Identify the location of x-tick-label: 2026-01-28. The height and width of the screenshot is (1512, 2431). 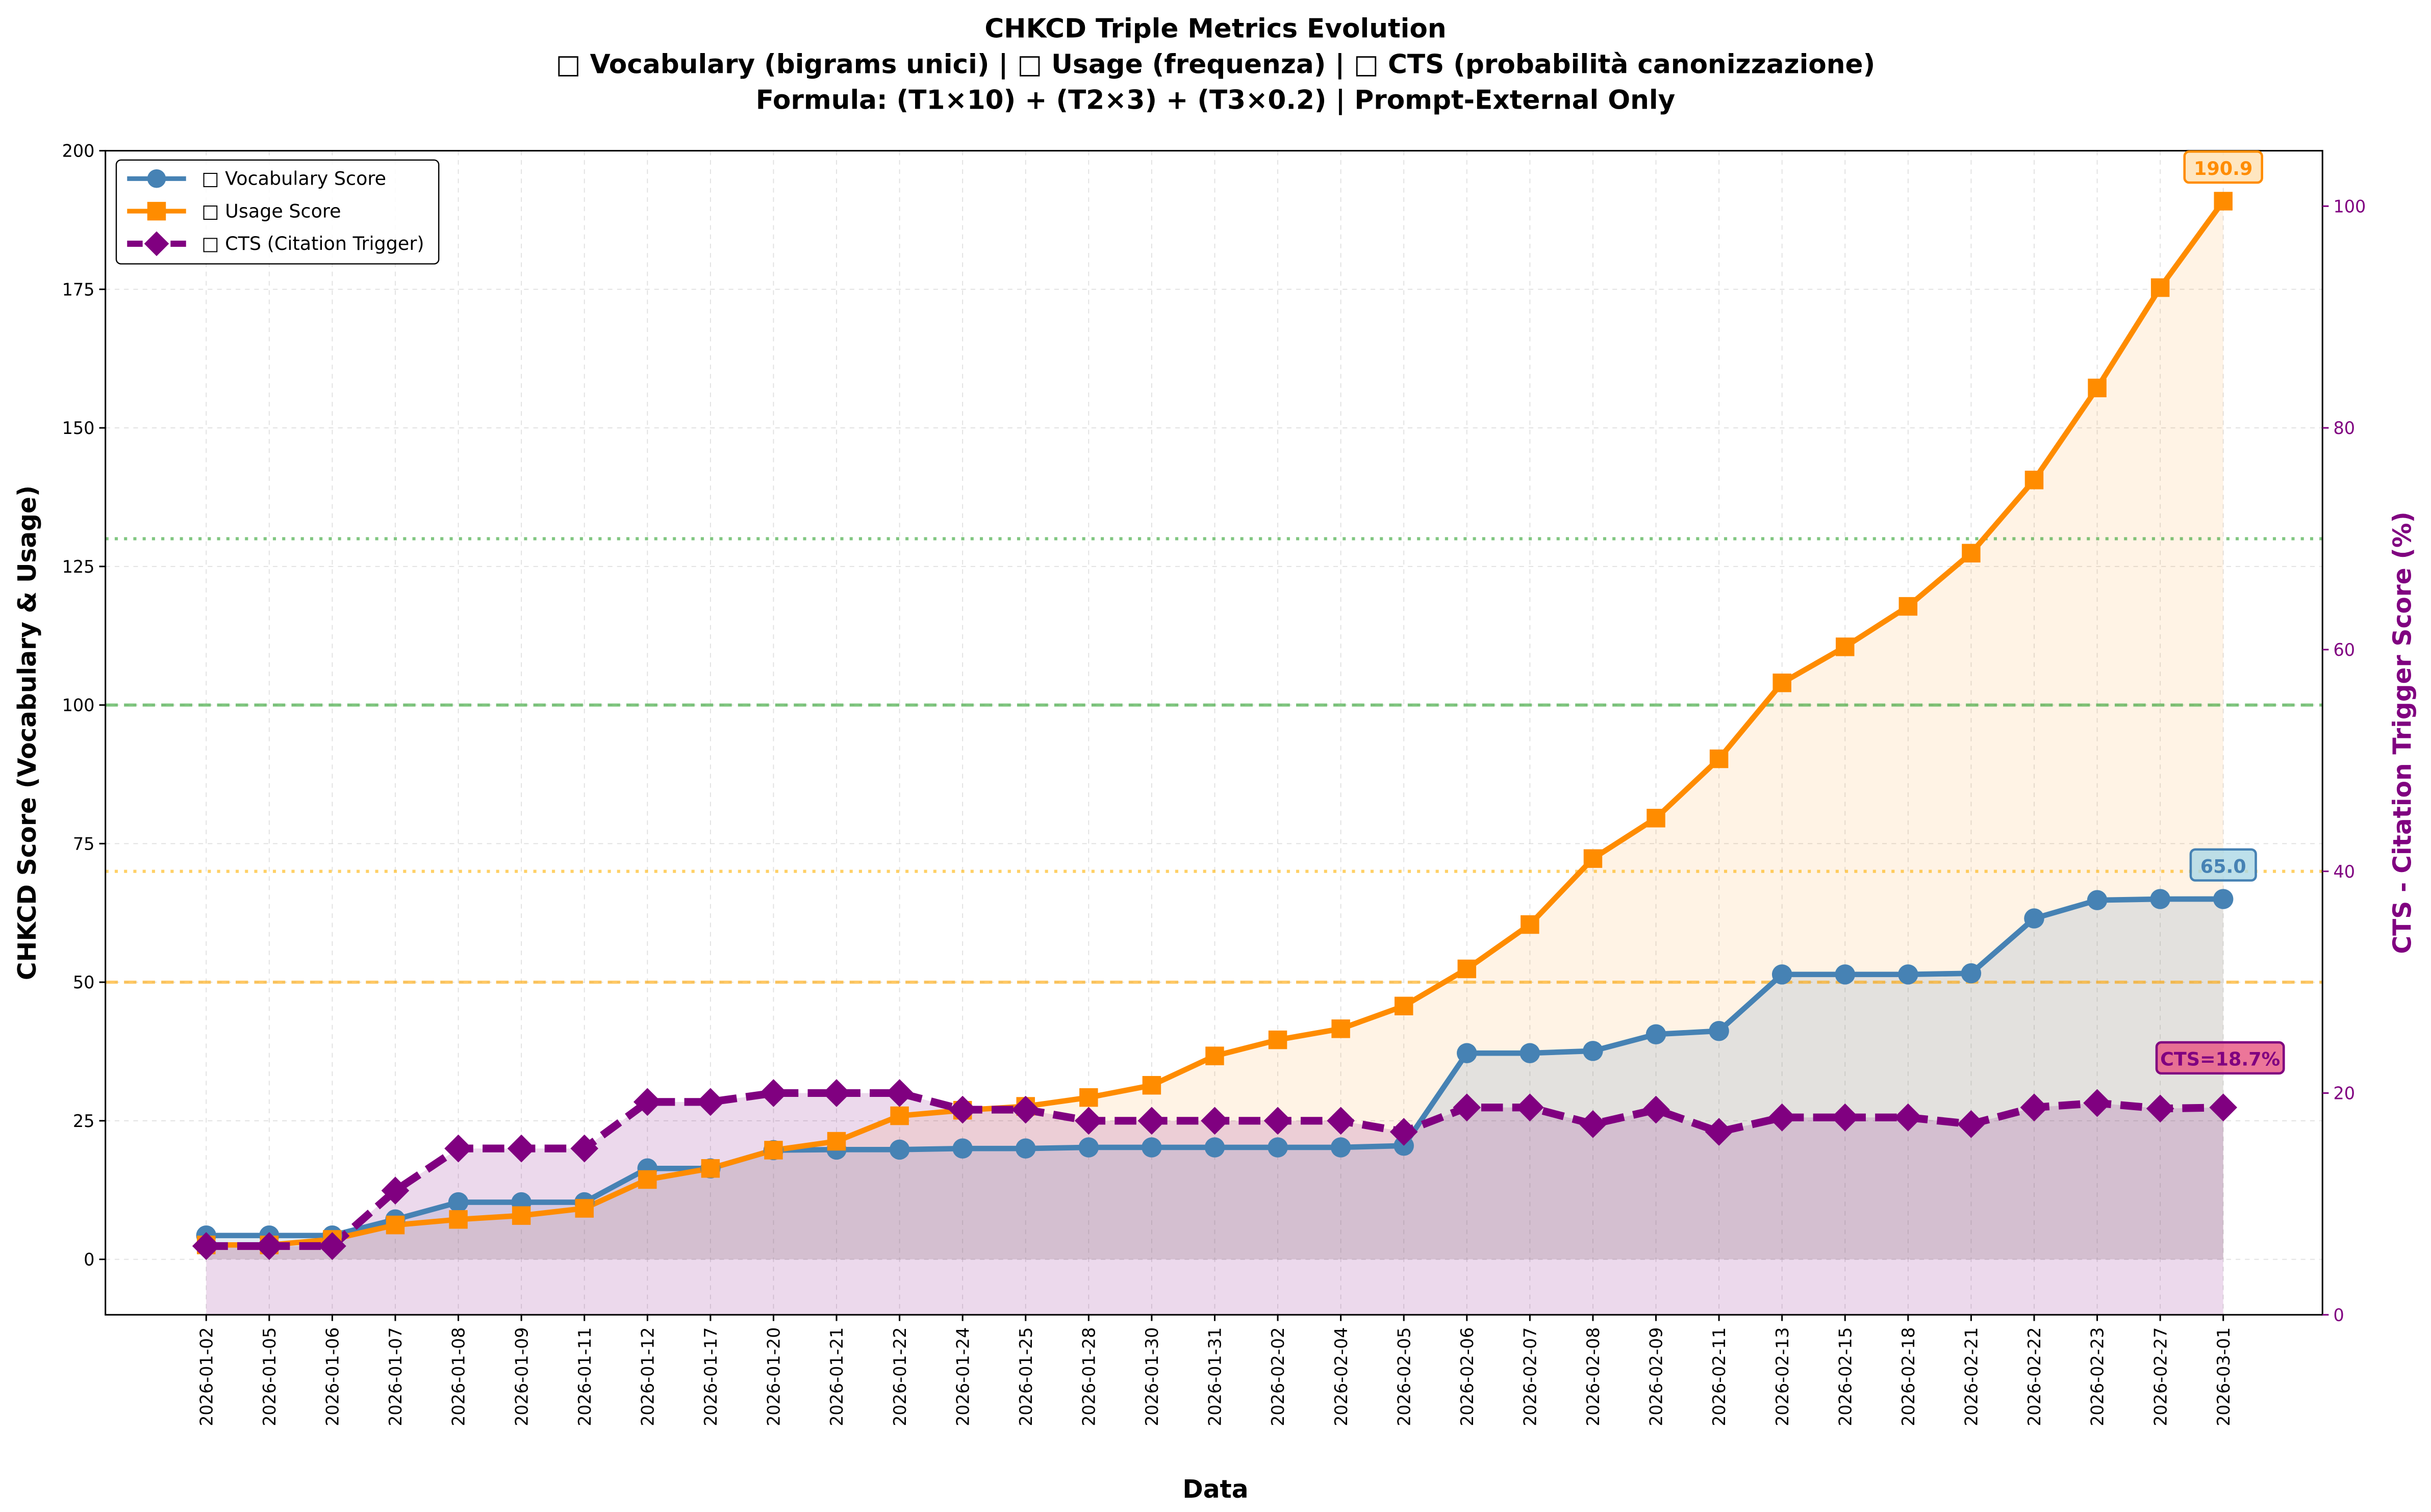
(1089, 1376).